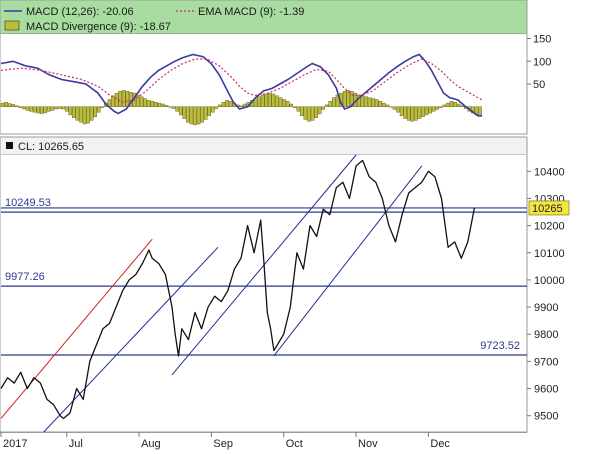 This screenshot has width=600, height=454. What do you see at coordinates (98, 27) in the screenshot?
I see `divergence-legend-label: MACD Divergence (9): -18.67` at bounding box center [98, 27].